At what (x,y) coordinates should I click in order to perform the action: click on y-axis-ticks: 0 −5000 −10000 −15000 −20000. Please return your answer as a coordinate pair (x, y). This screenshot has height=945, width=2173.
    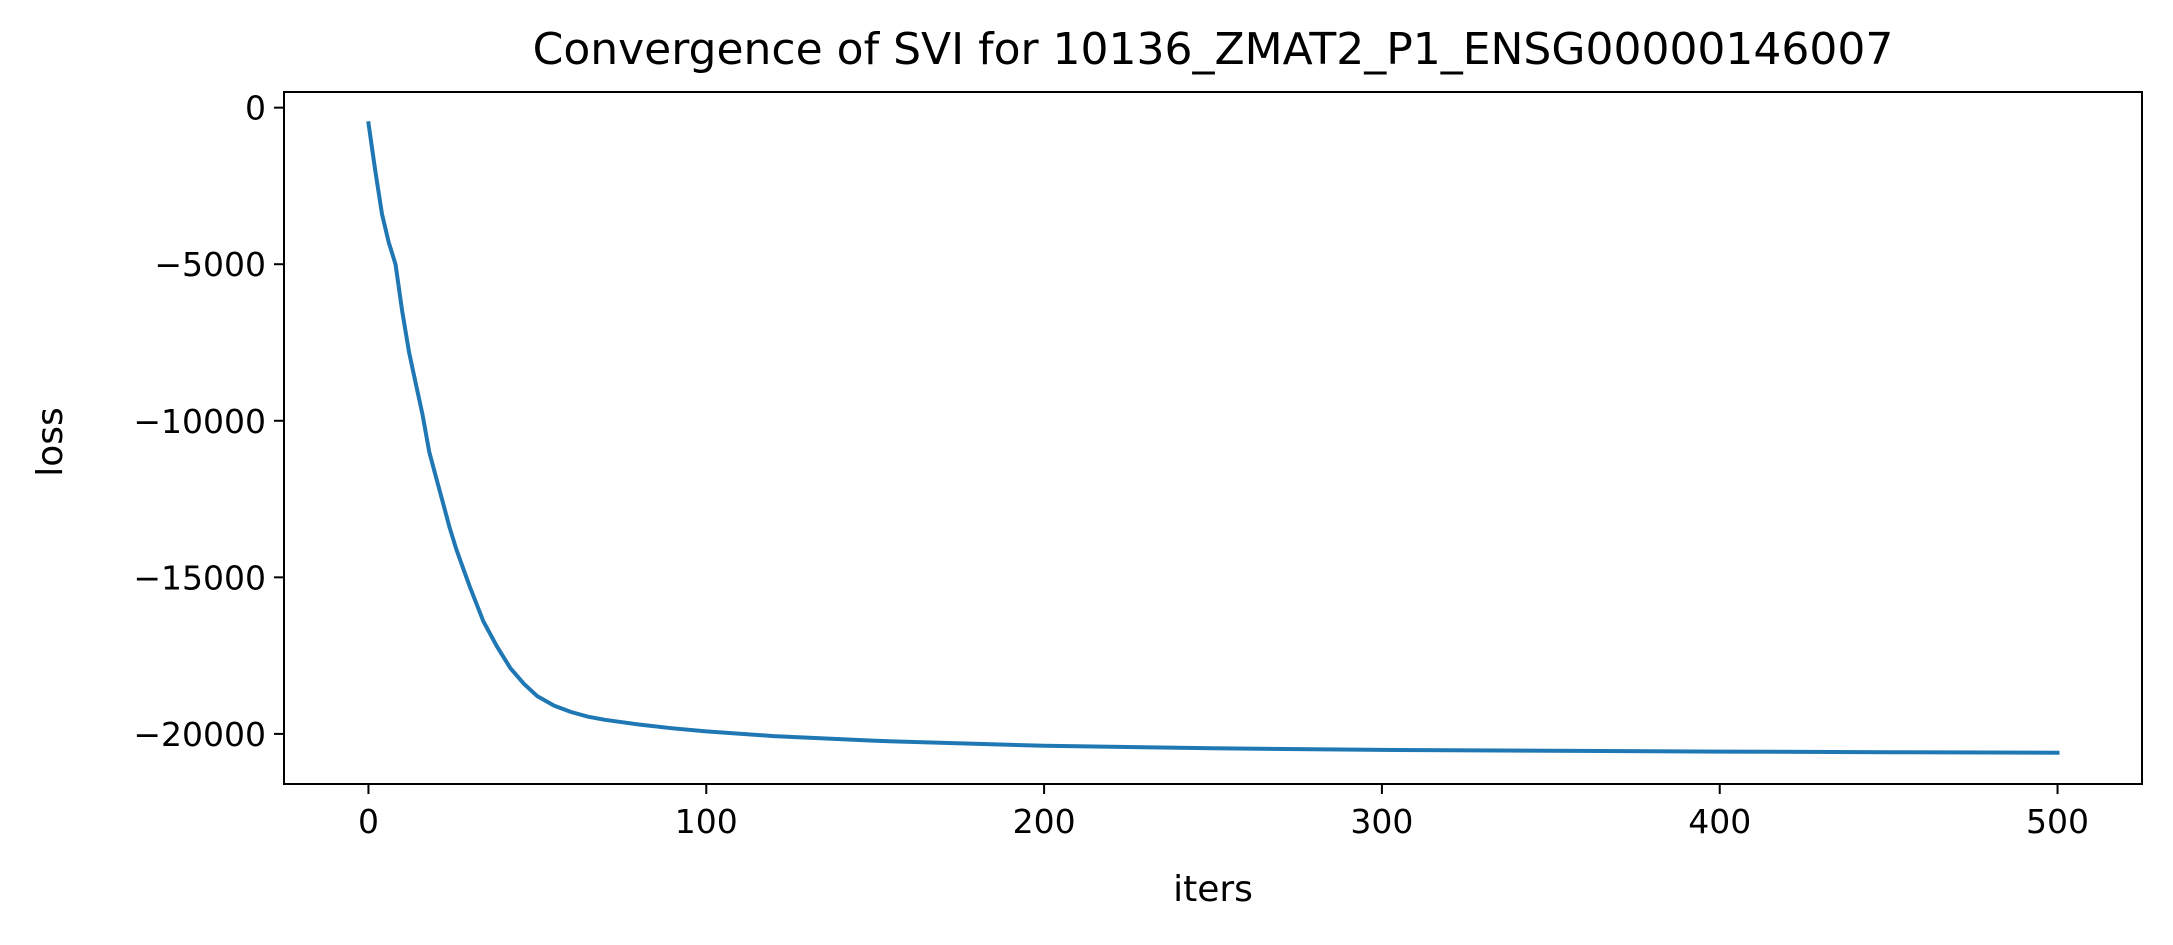
    Looking at the image, I should click on (208, 421).